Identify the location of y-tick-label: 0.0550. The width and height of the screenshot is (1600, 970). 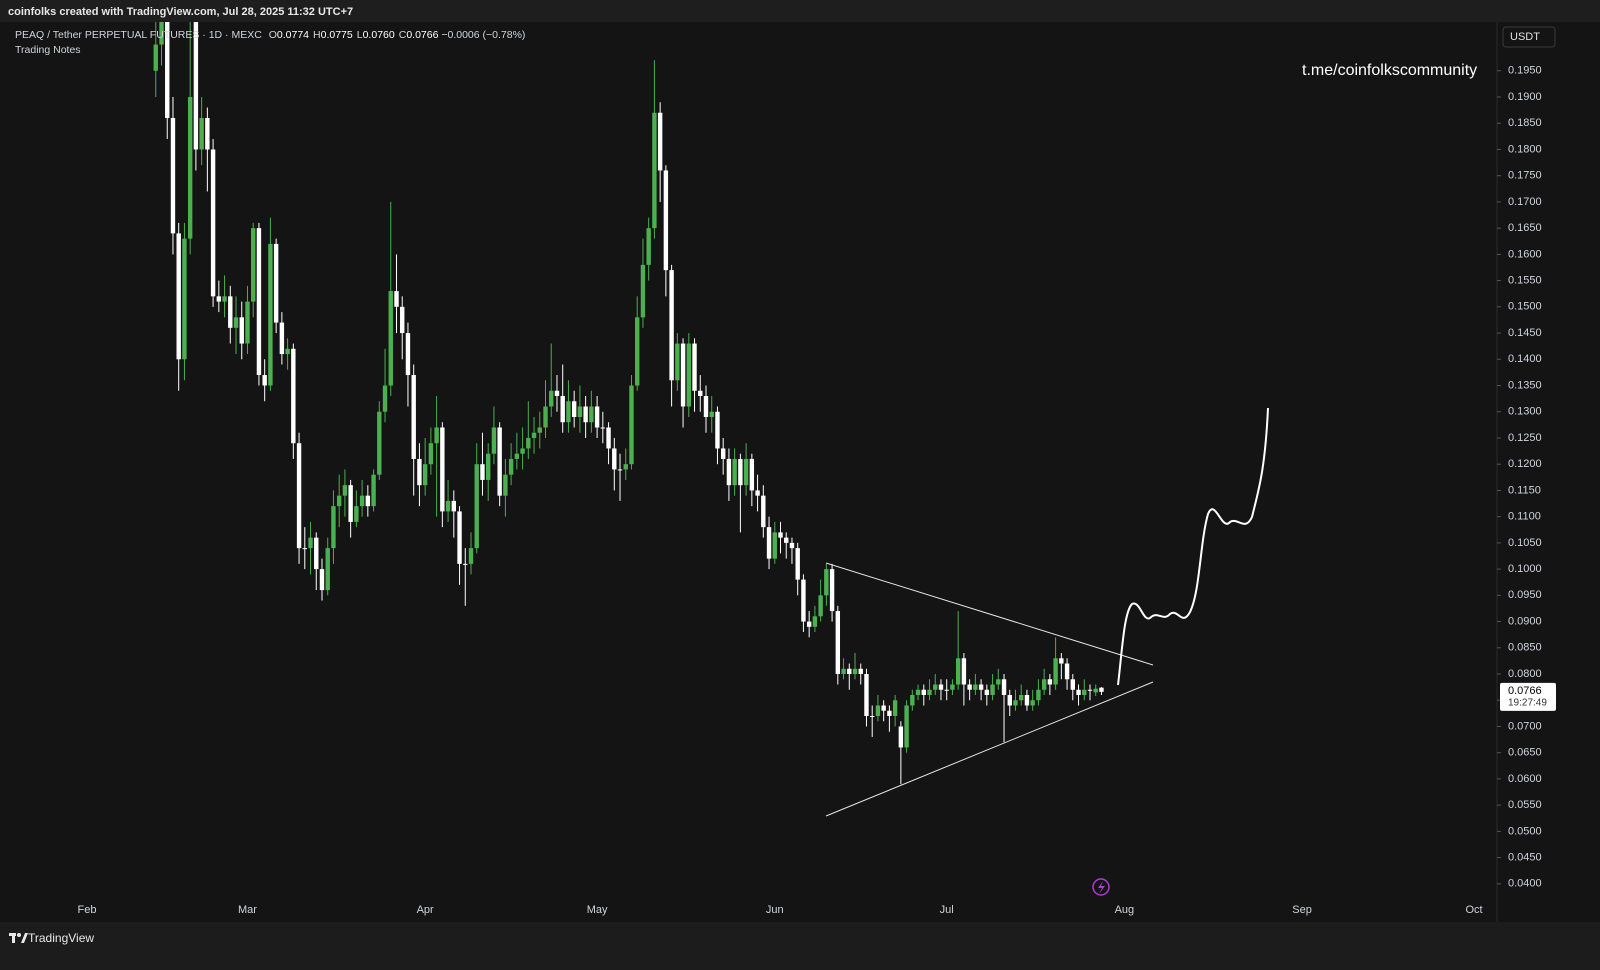
(1525, 805).